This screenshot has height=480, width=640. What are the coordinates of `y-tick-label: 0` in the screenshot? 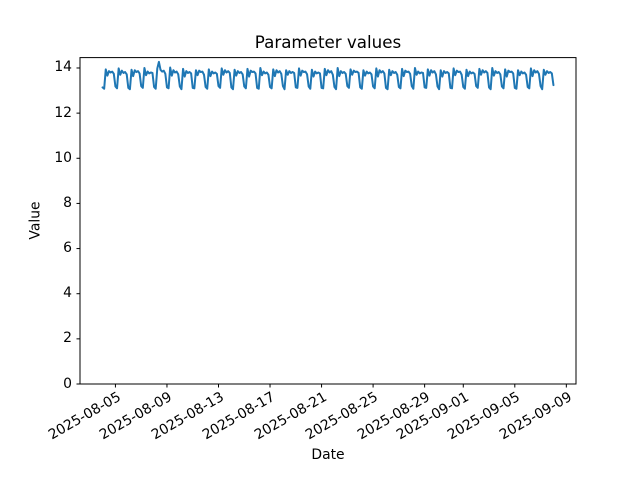 It's located at (67, 383).